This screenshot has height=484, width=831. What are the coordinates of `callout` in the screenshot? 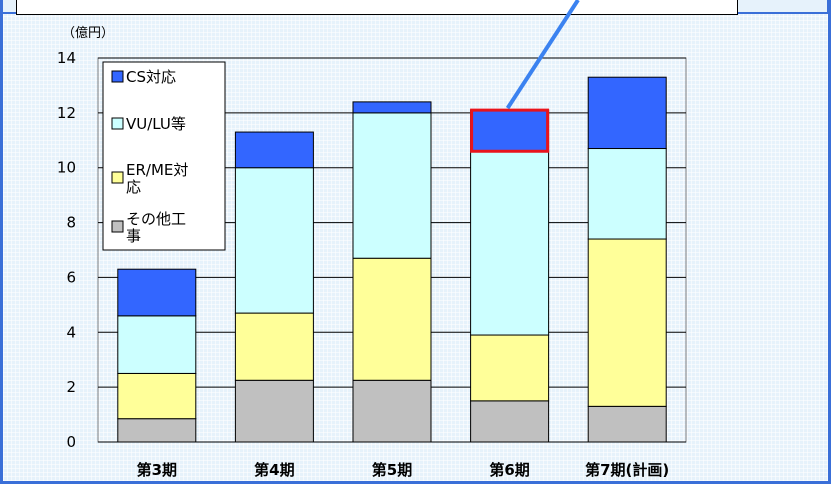 It's located at (542, 55).